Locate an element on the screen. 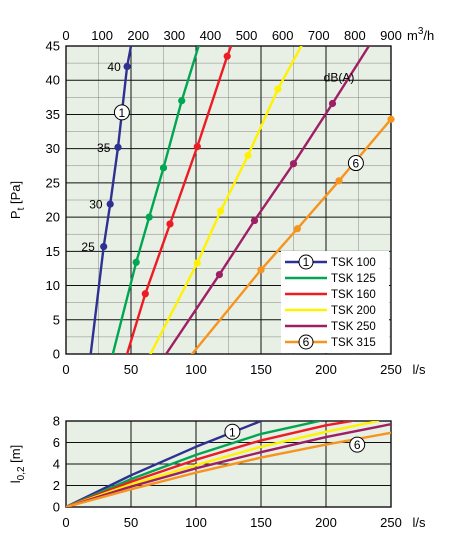 The width and height of the screenshot is (450, 540). x2-axis-title-main: m is located at coordinates (412, 35).